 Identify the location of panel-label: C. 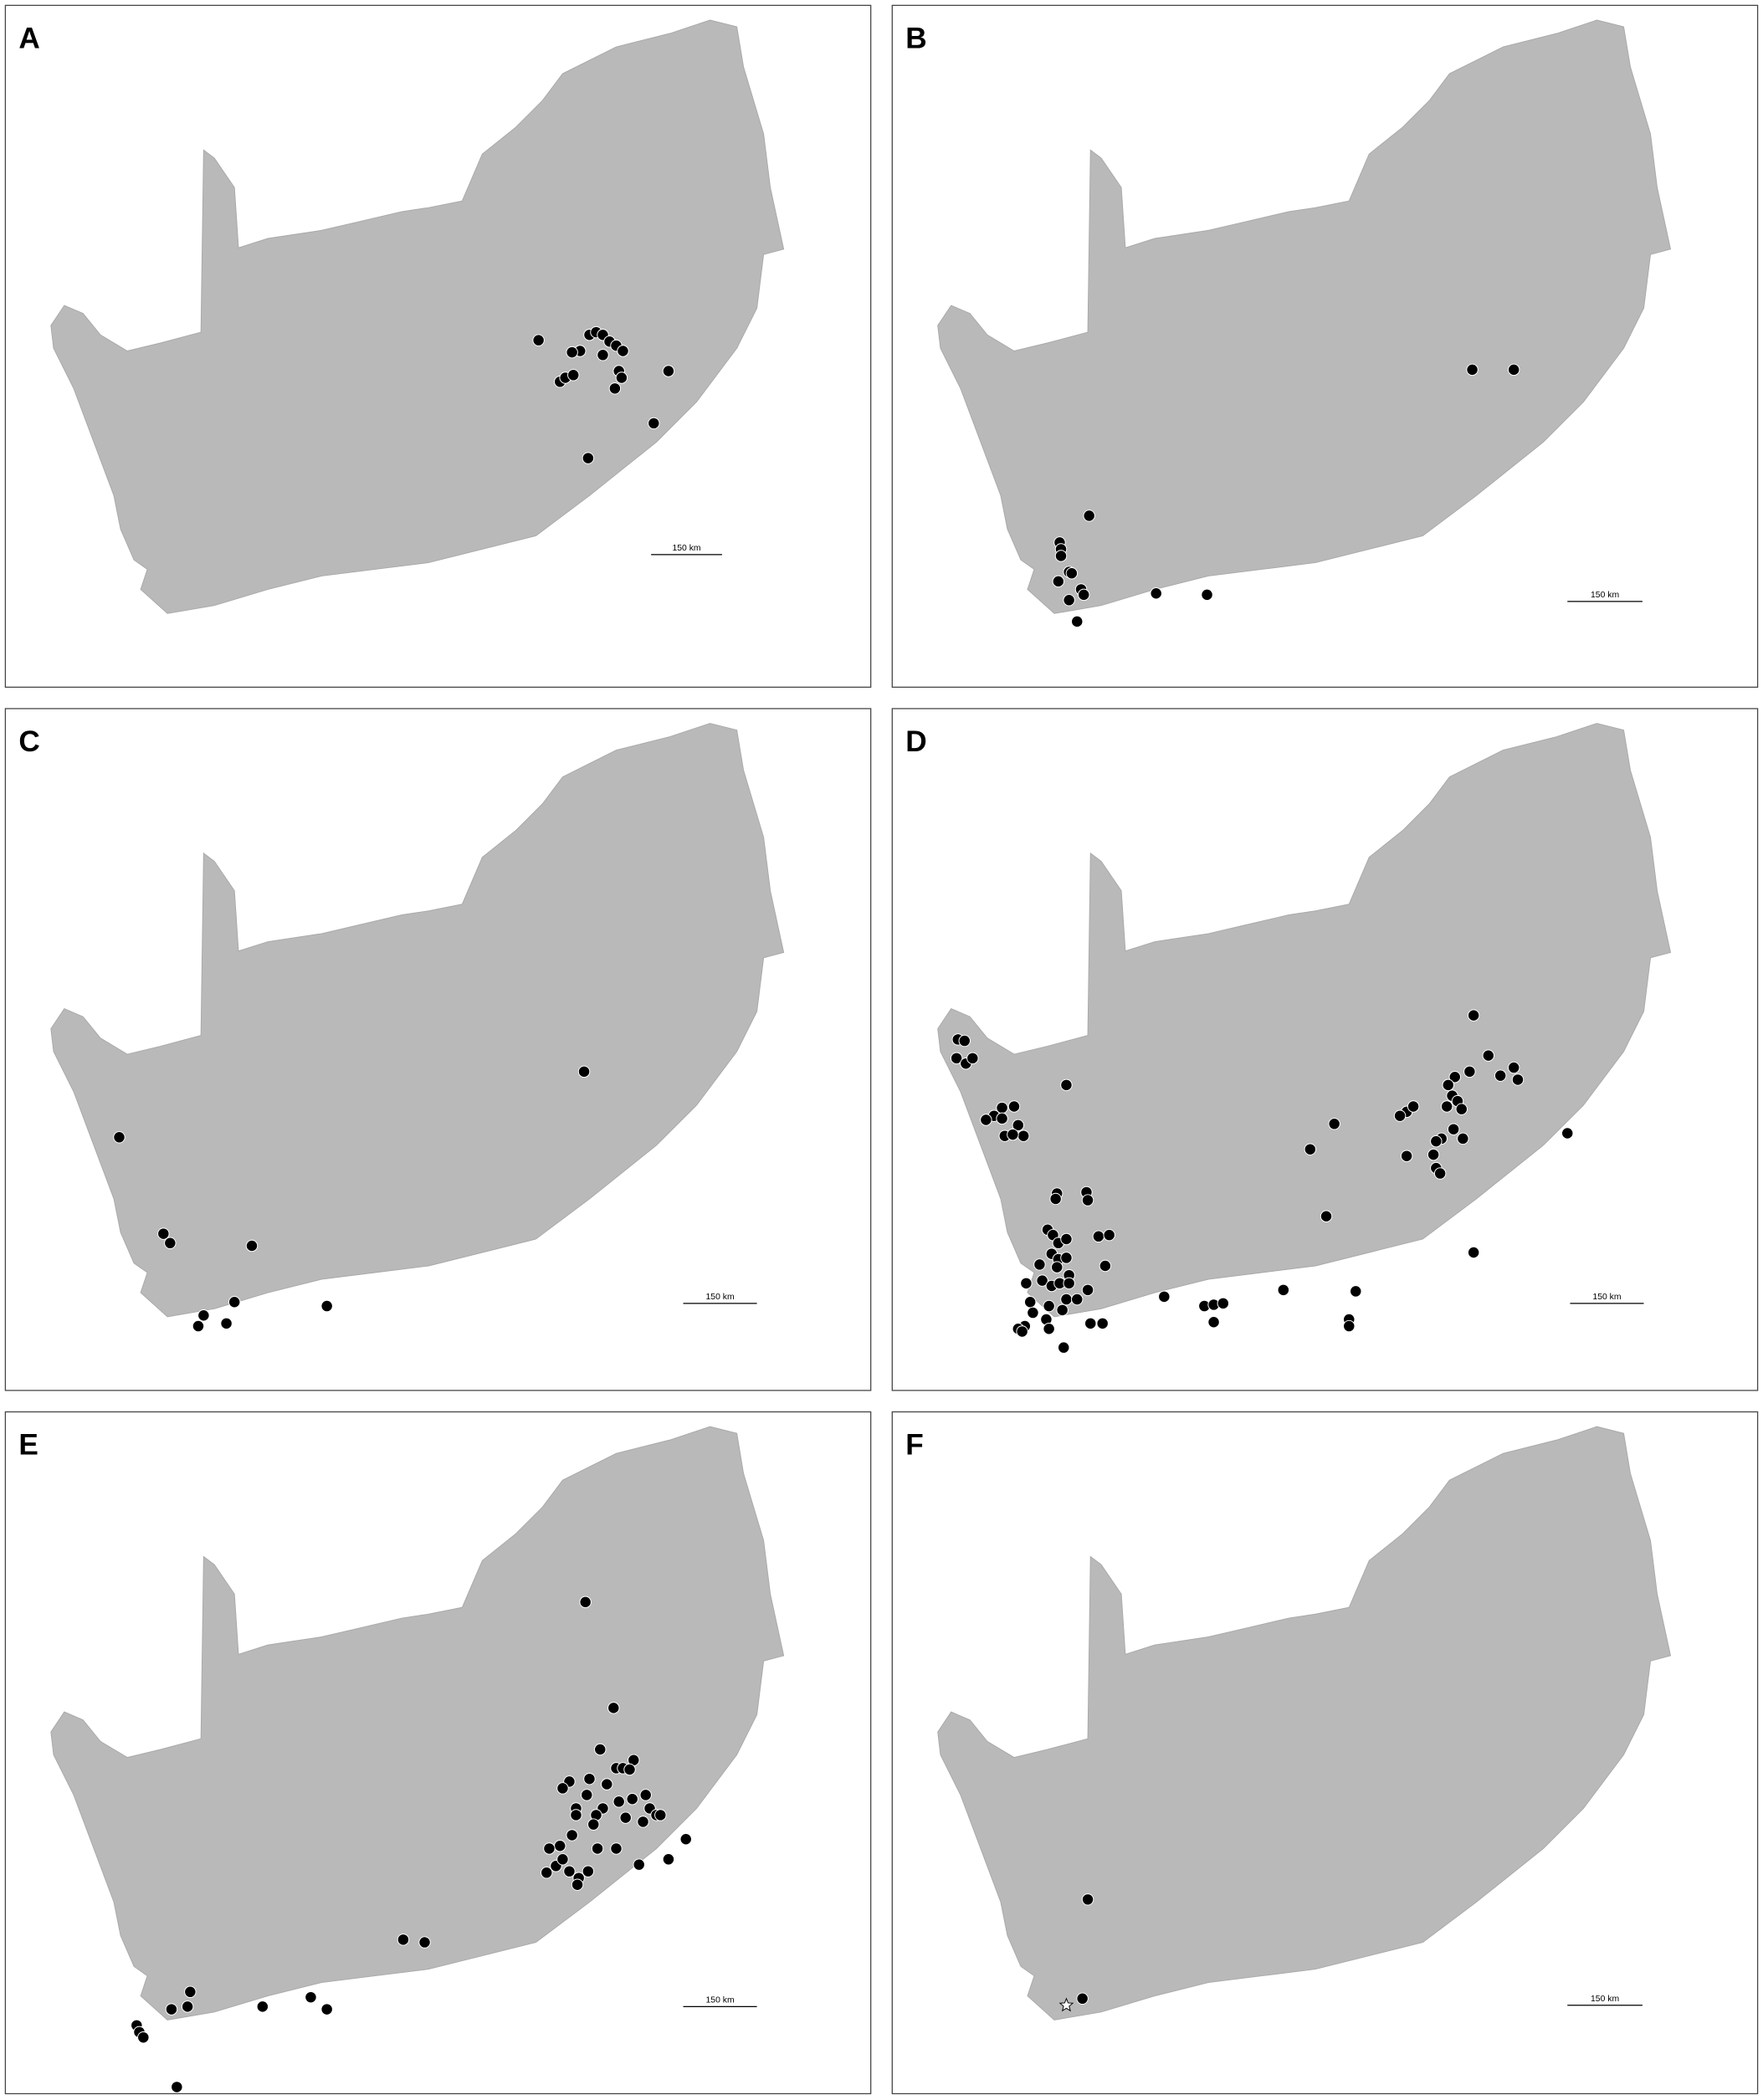
(29, 741).